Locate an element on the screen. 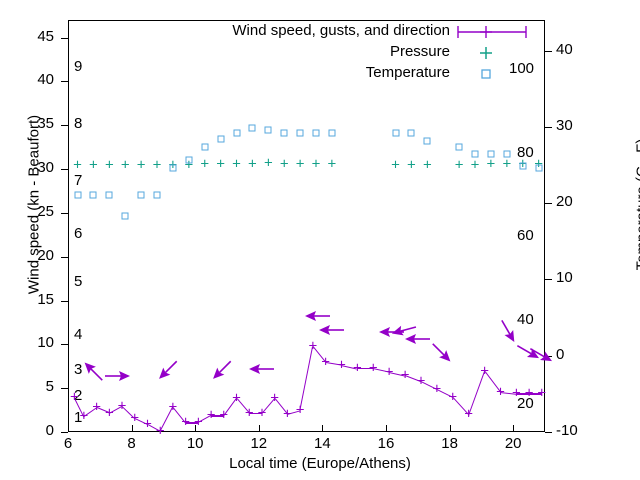 The width and height of the screenshot is (640, 480). fahrenheit-inner-label: 80 is located at coordinates (525, 152).